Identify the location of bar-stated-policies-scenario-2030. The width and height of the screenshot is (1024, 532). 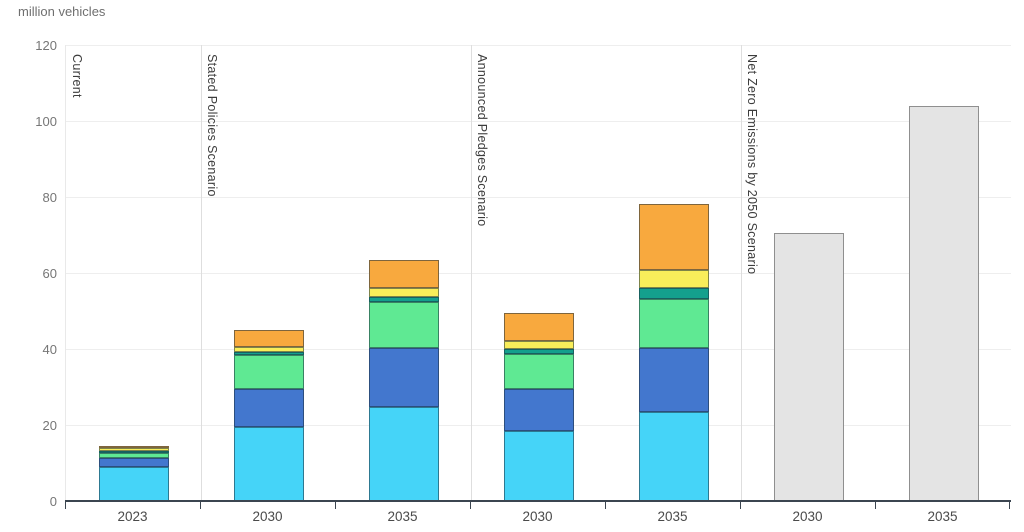
(268, 415).